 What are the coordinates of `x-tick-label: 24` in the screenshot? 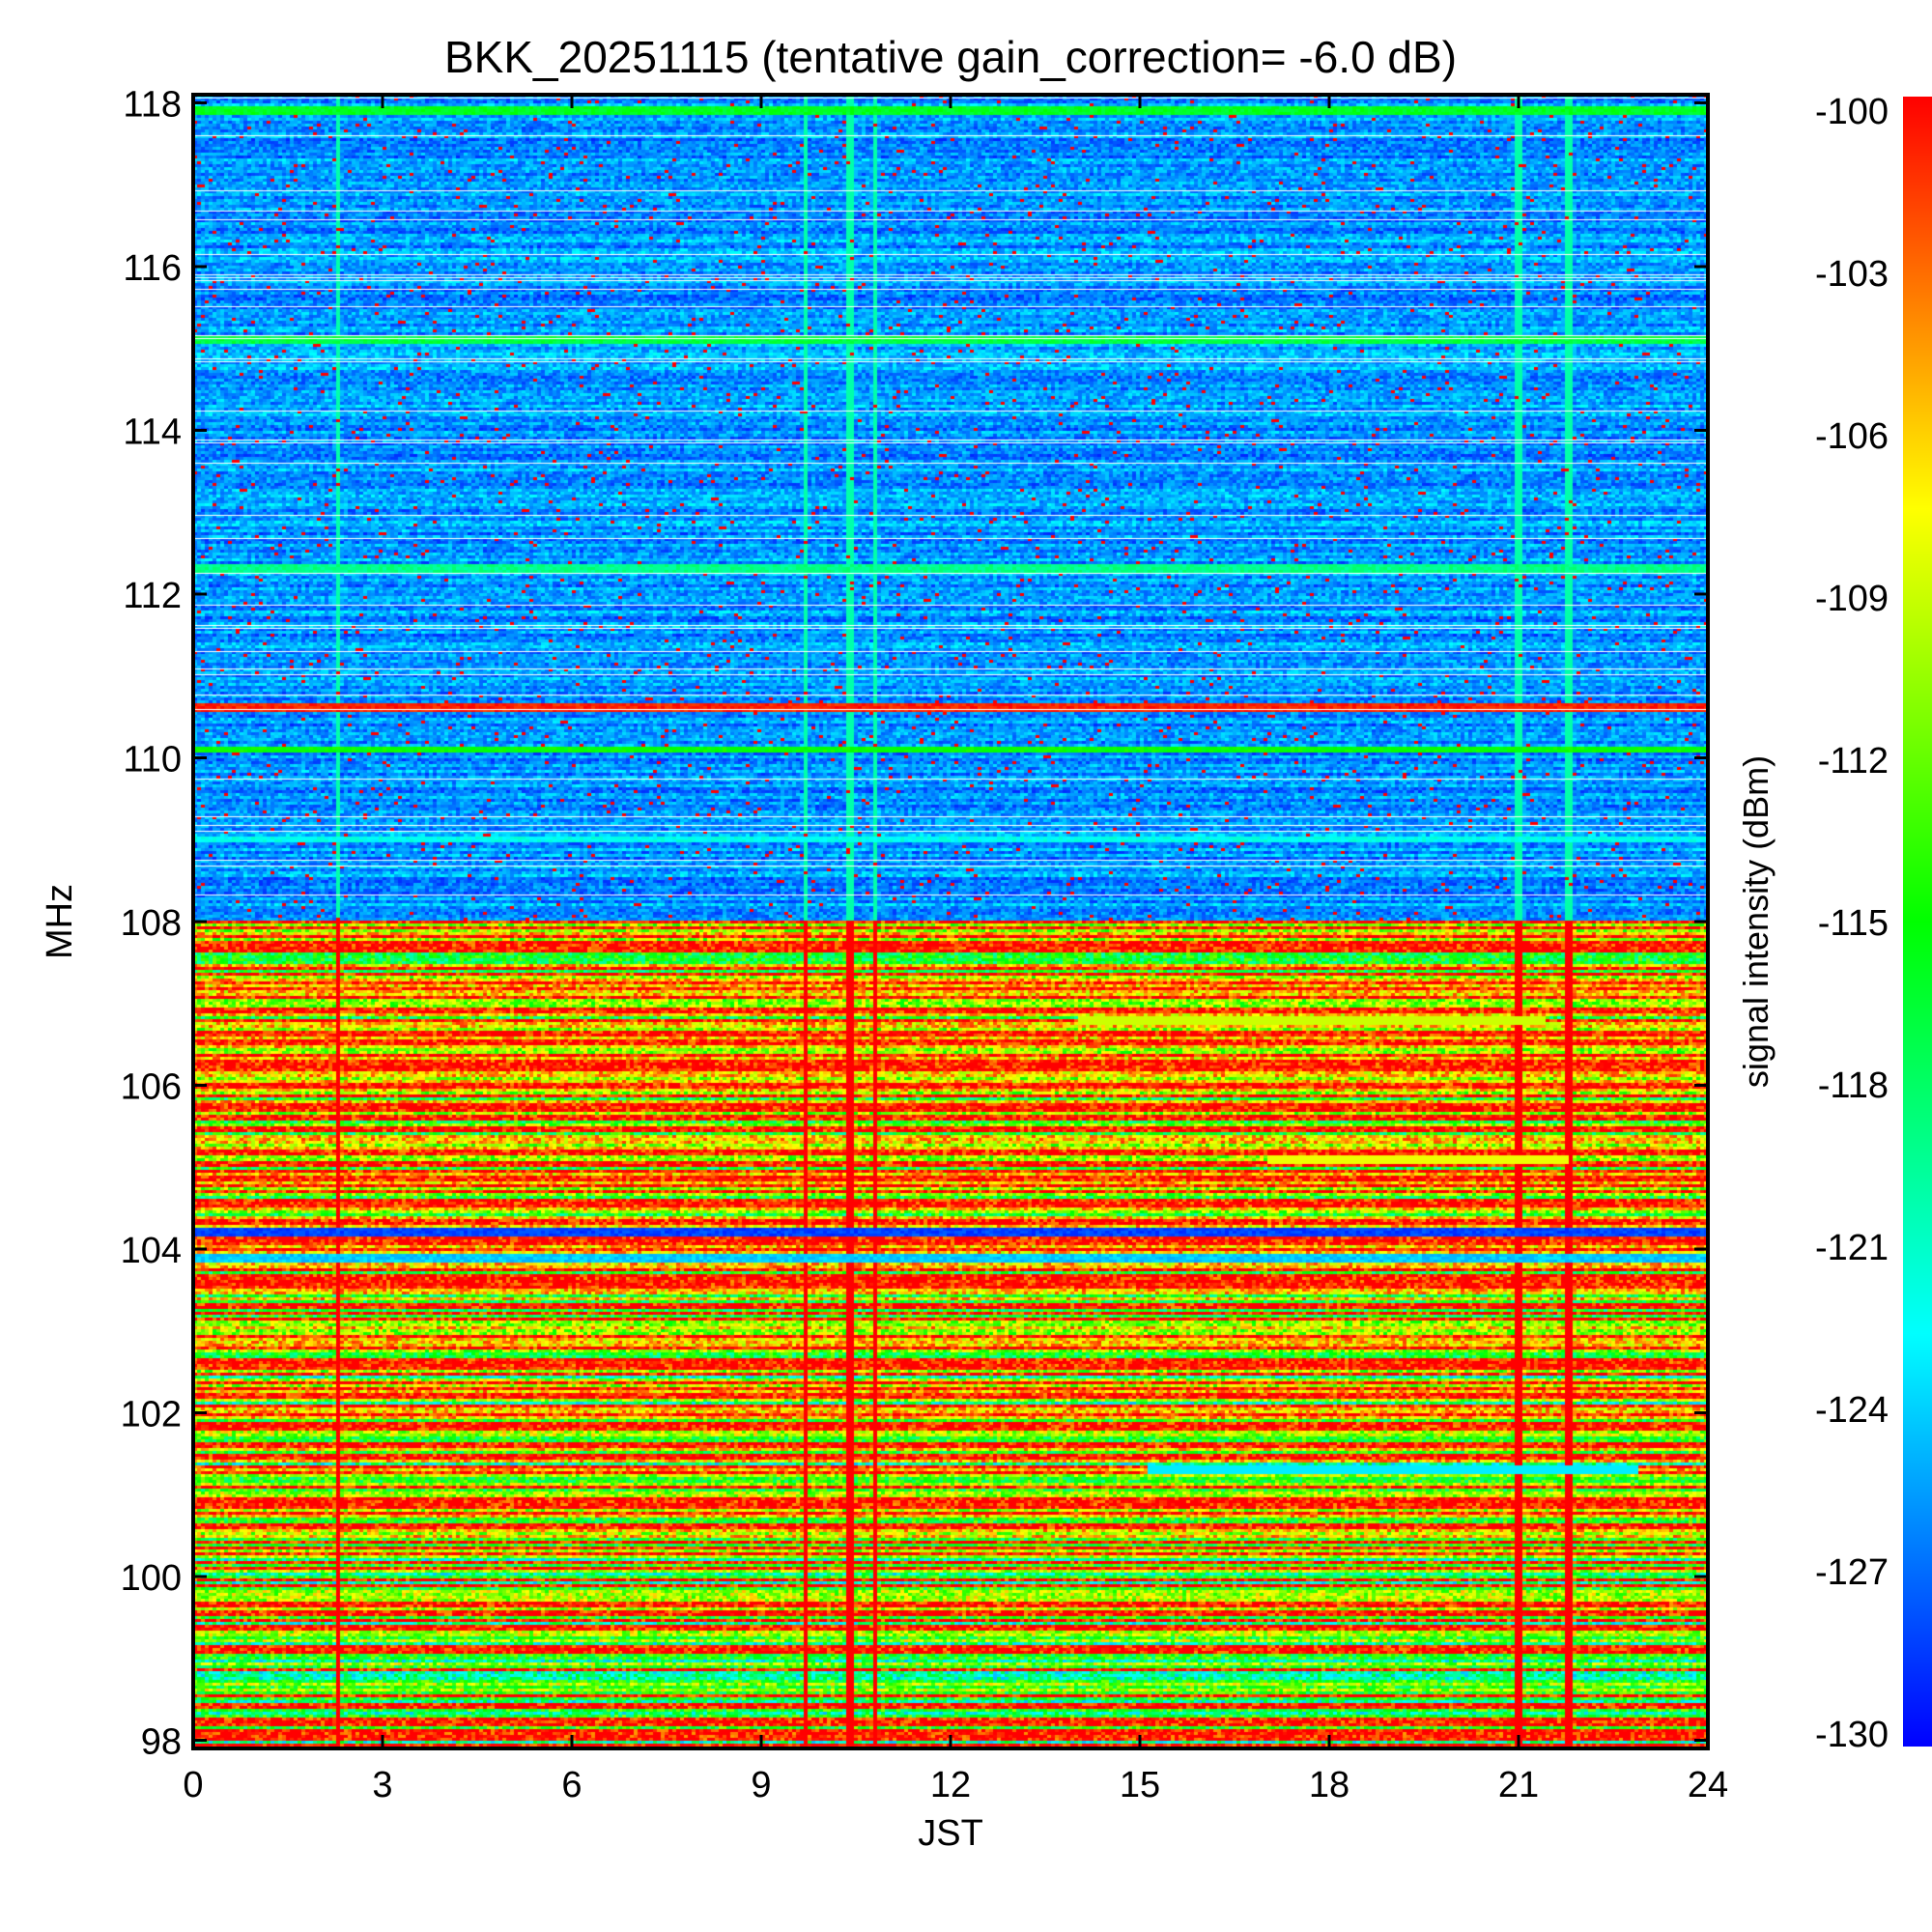 It's located at (1708, 1785).